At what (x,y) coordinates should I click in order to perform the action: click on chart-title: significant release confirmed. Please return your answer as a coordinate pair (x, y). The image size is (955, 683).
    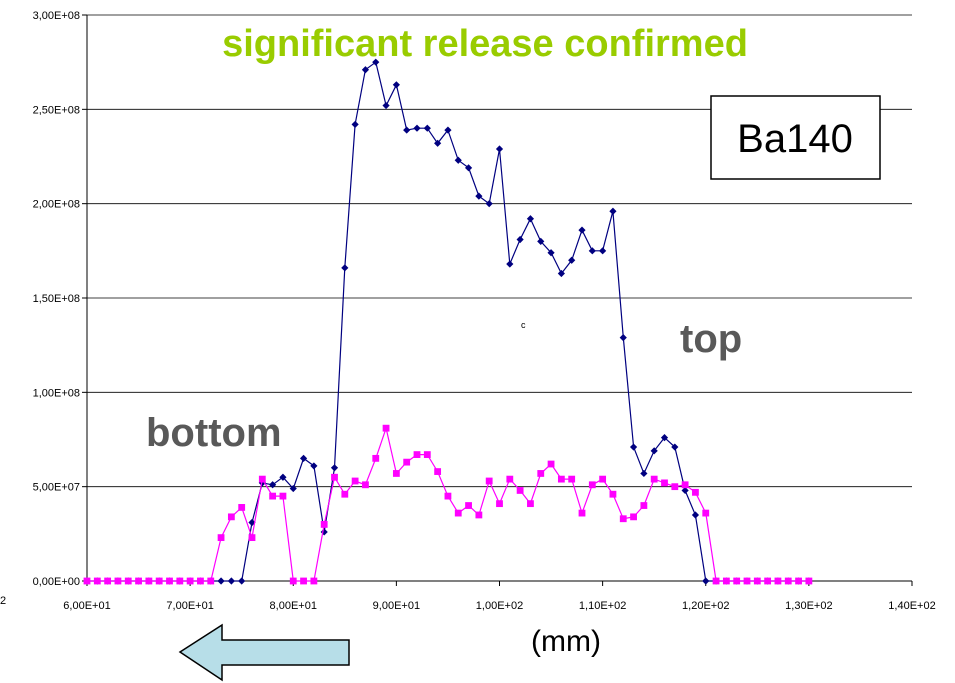
    Looking at the image, I should click on (485, 44).